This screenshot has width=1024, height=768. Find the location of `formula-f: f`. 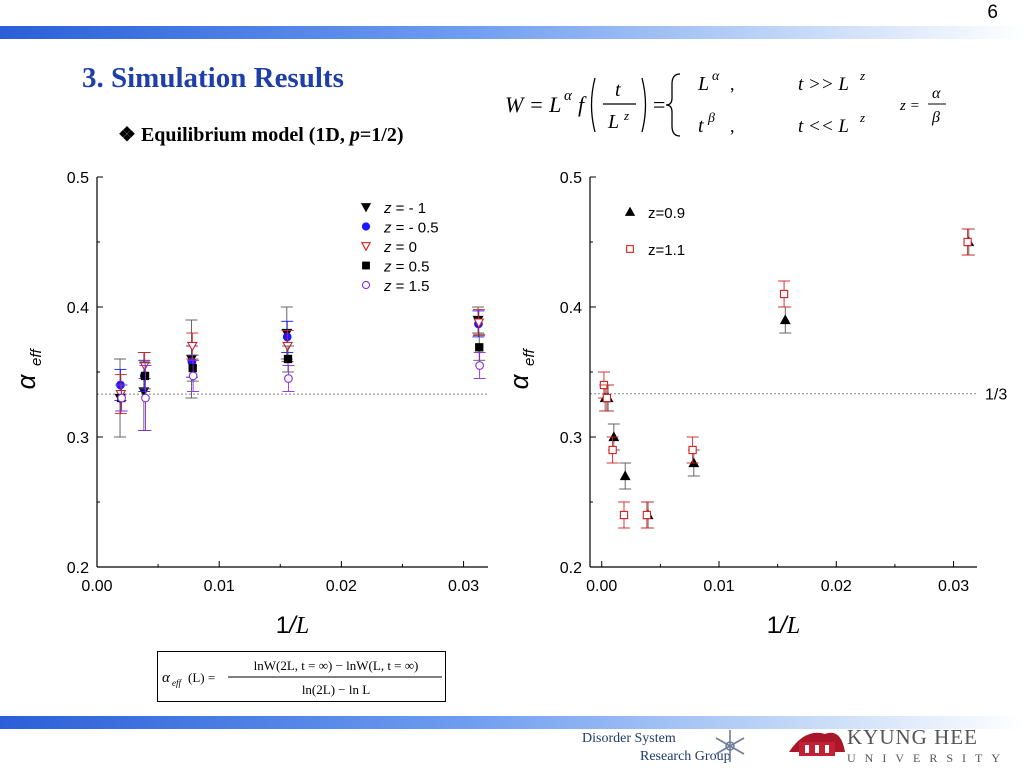

formula-f: f is located at coordinates (582, 104).